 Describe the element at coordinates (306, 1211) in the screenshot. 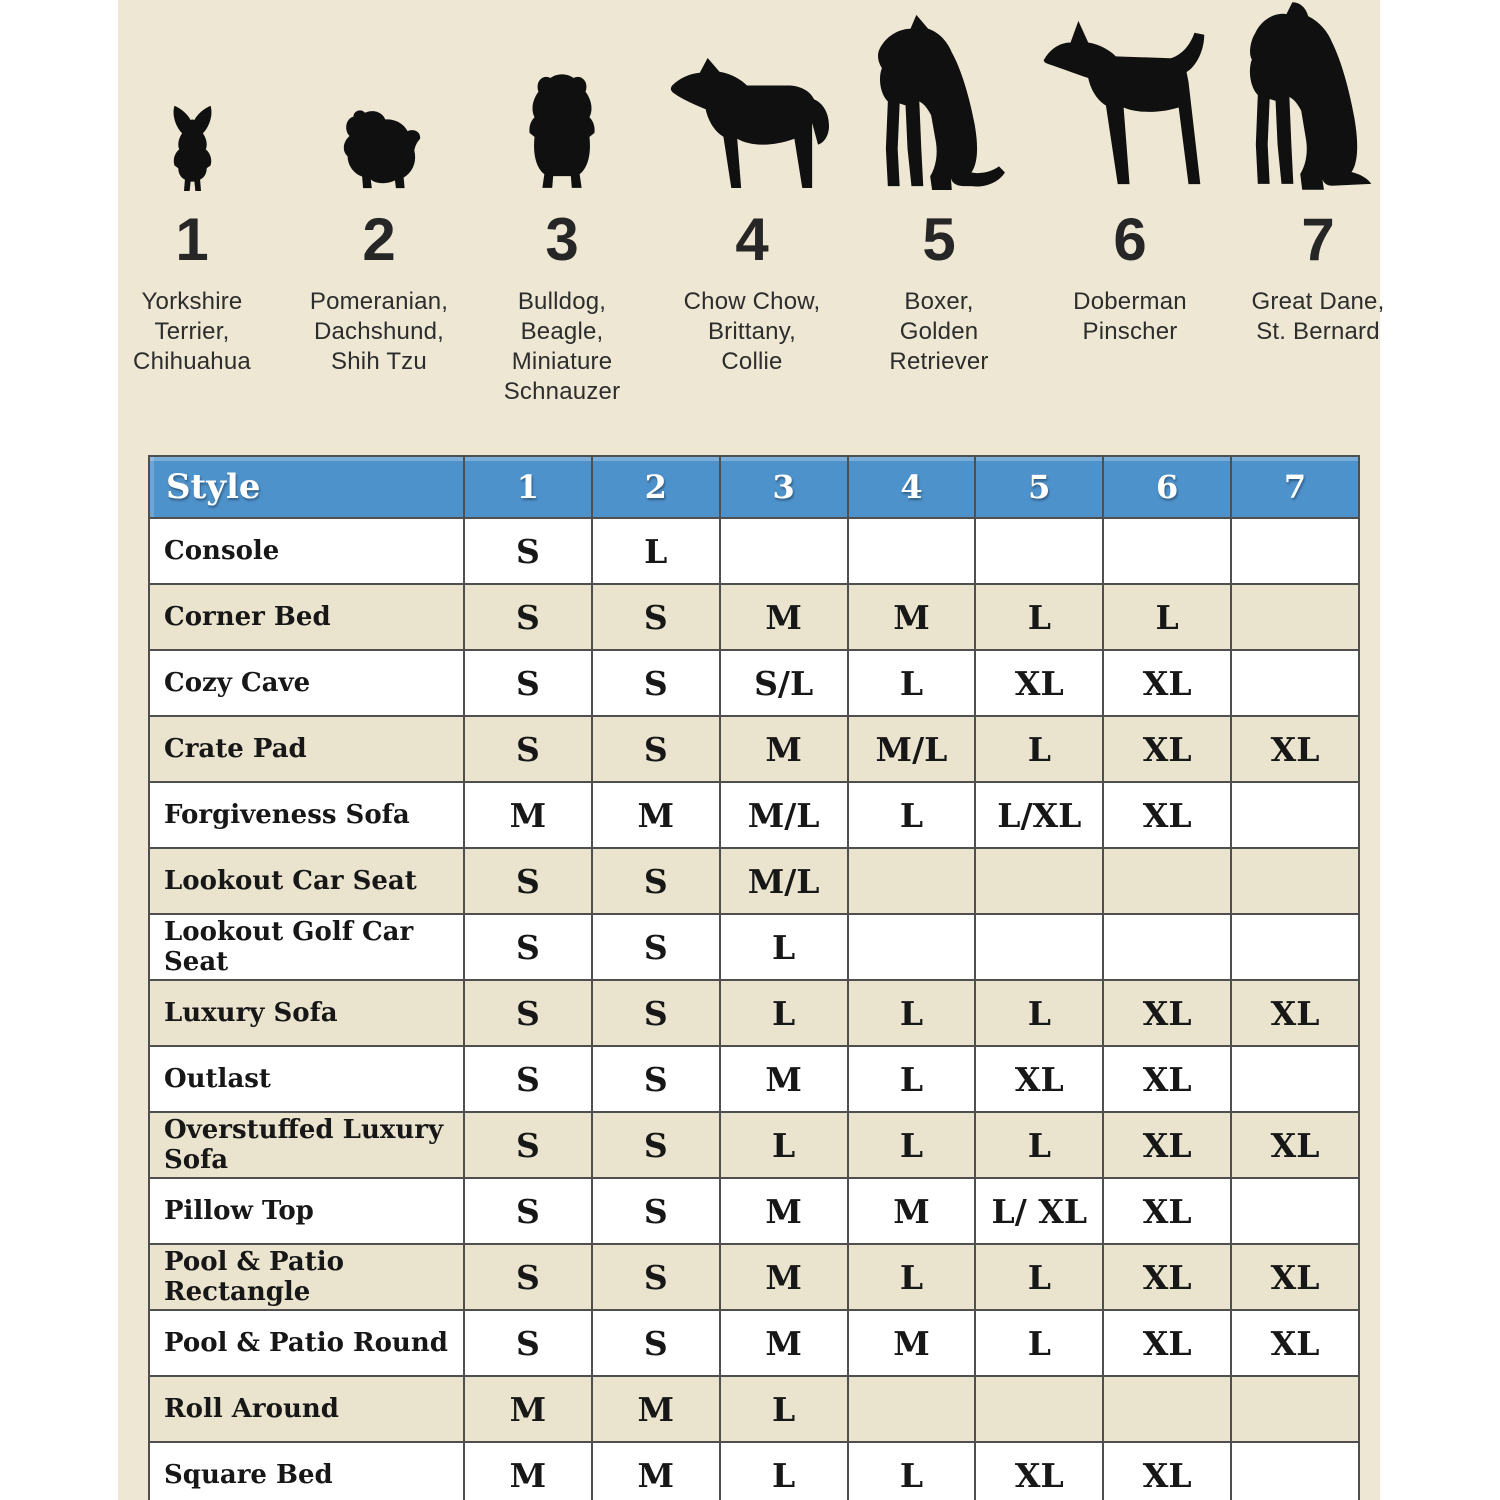

I see `style-name-cell: Pillow Top` at that location.